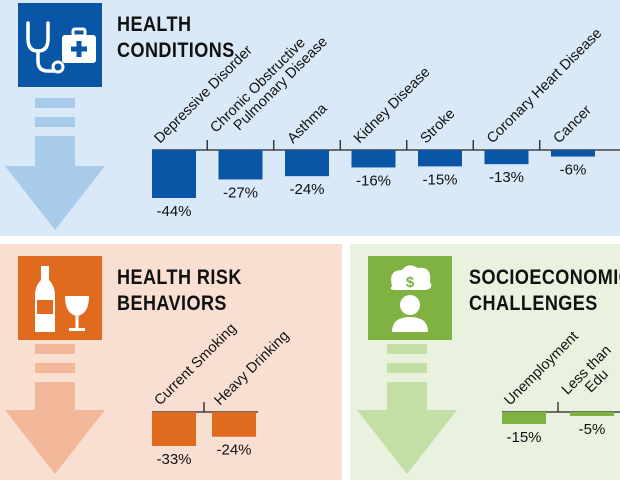 The image size is (620, 480). I want to click on health-category-label: Coronary Heart Disease, so click(544, 86).